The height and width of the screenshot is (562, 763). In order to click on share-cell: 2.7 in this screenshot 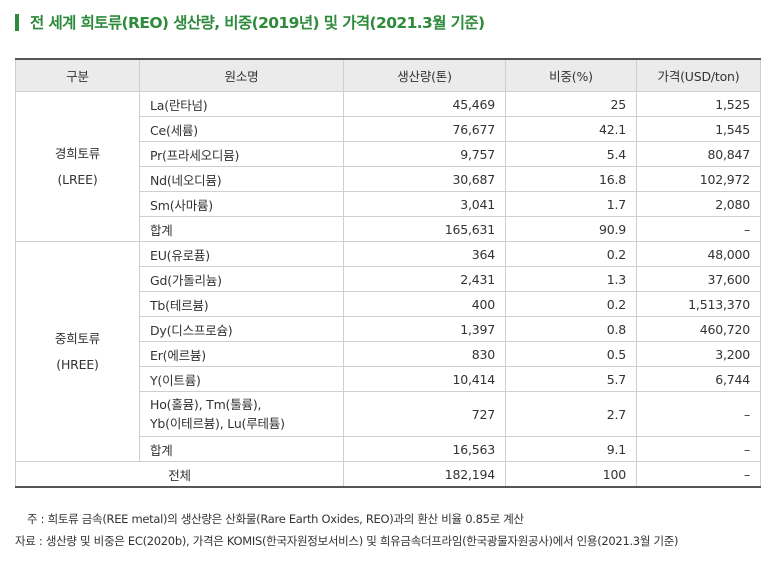, I will do `click(571, 414)`.